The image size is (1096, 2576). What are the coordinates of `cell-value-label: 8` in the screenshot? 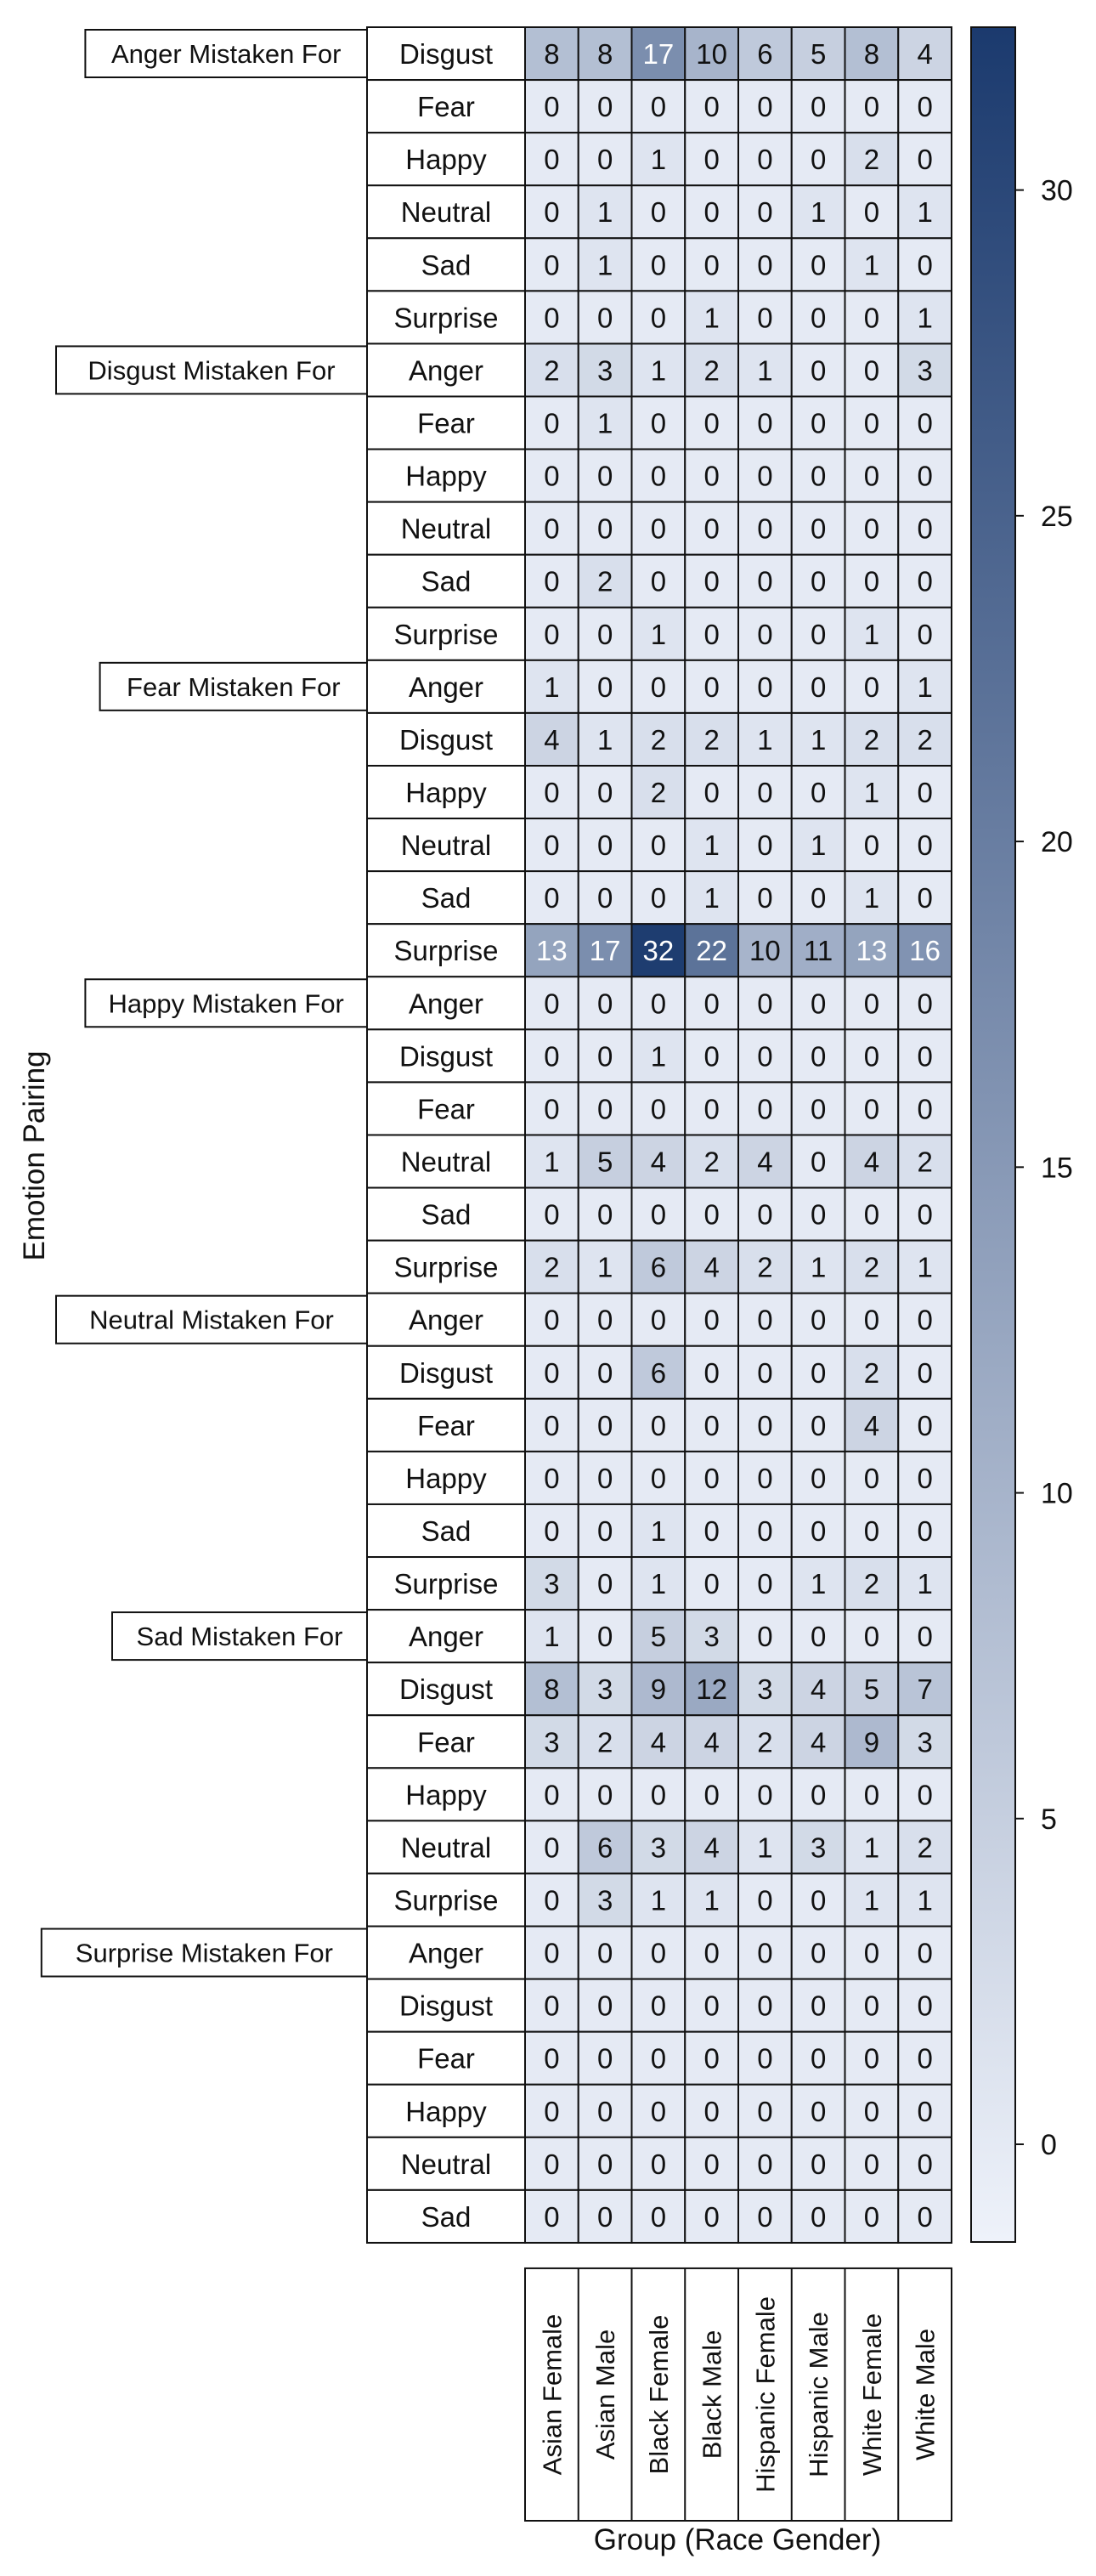 It's located at (551, 1689).